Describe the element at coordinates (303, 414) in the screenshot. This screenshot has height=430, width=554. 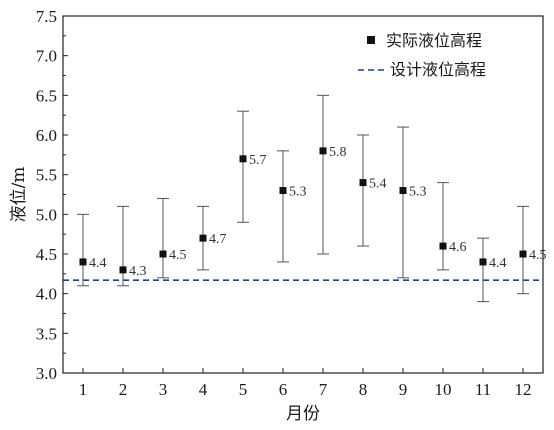
I see `x-axis-title: 月份` at that location.